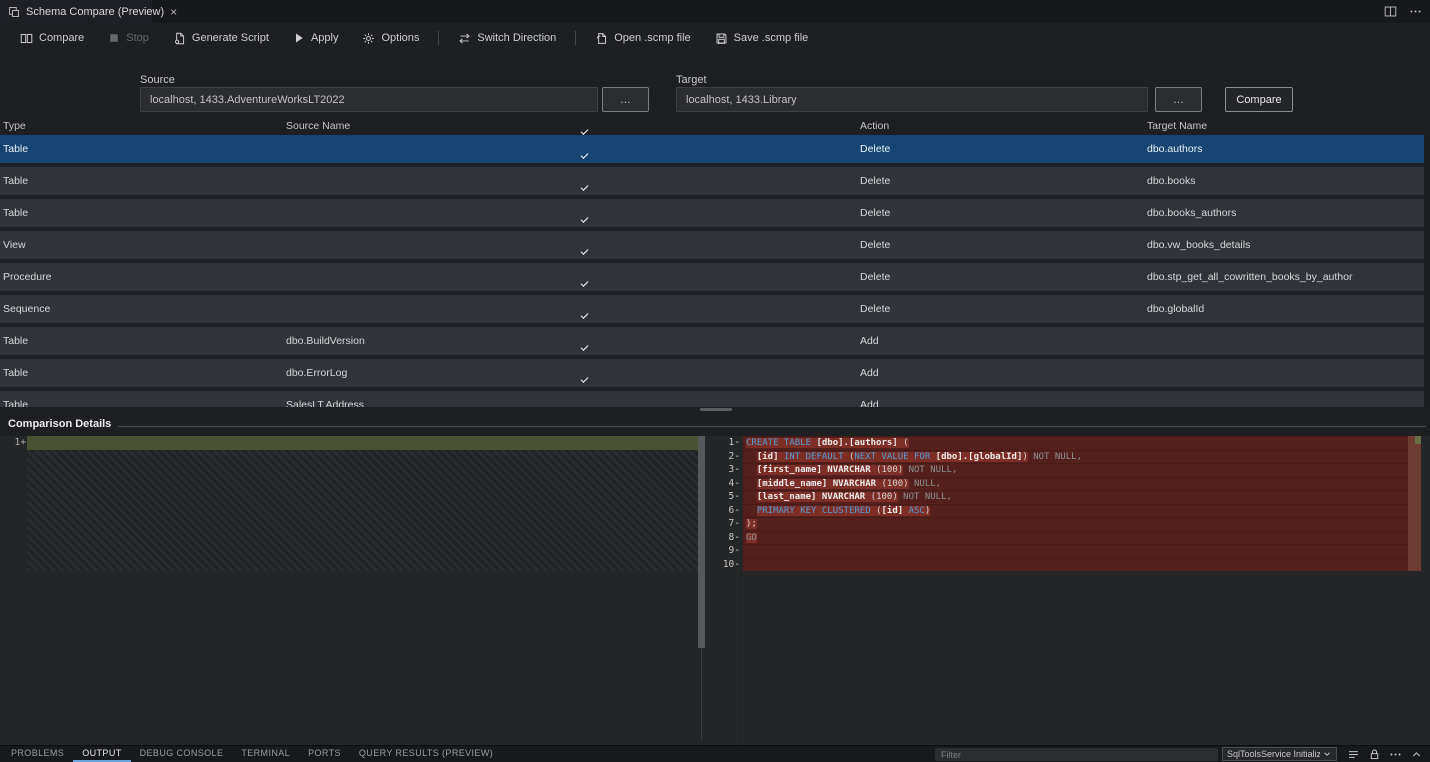  I want to click on target-code-line: 7-);, so click(1068, 524).